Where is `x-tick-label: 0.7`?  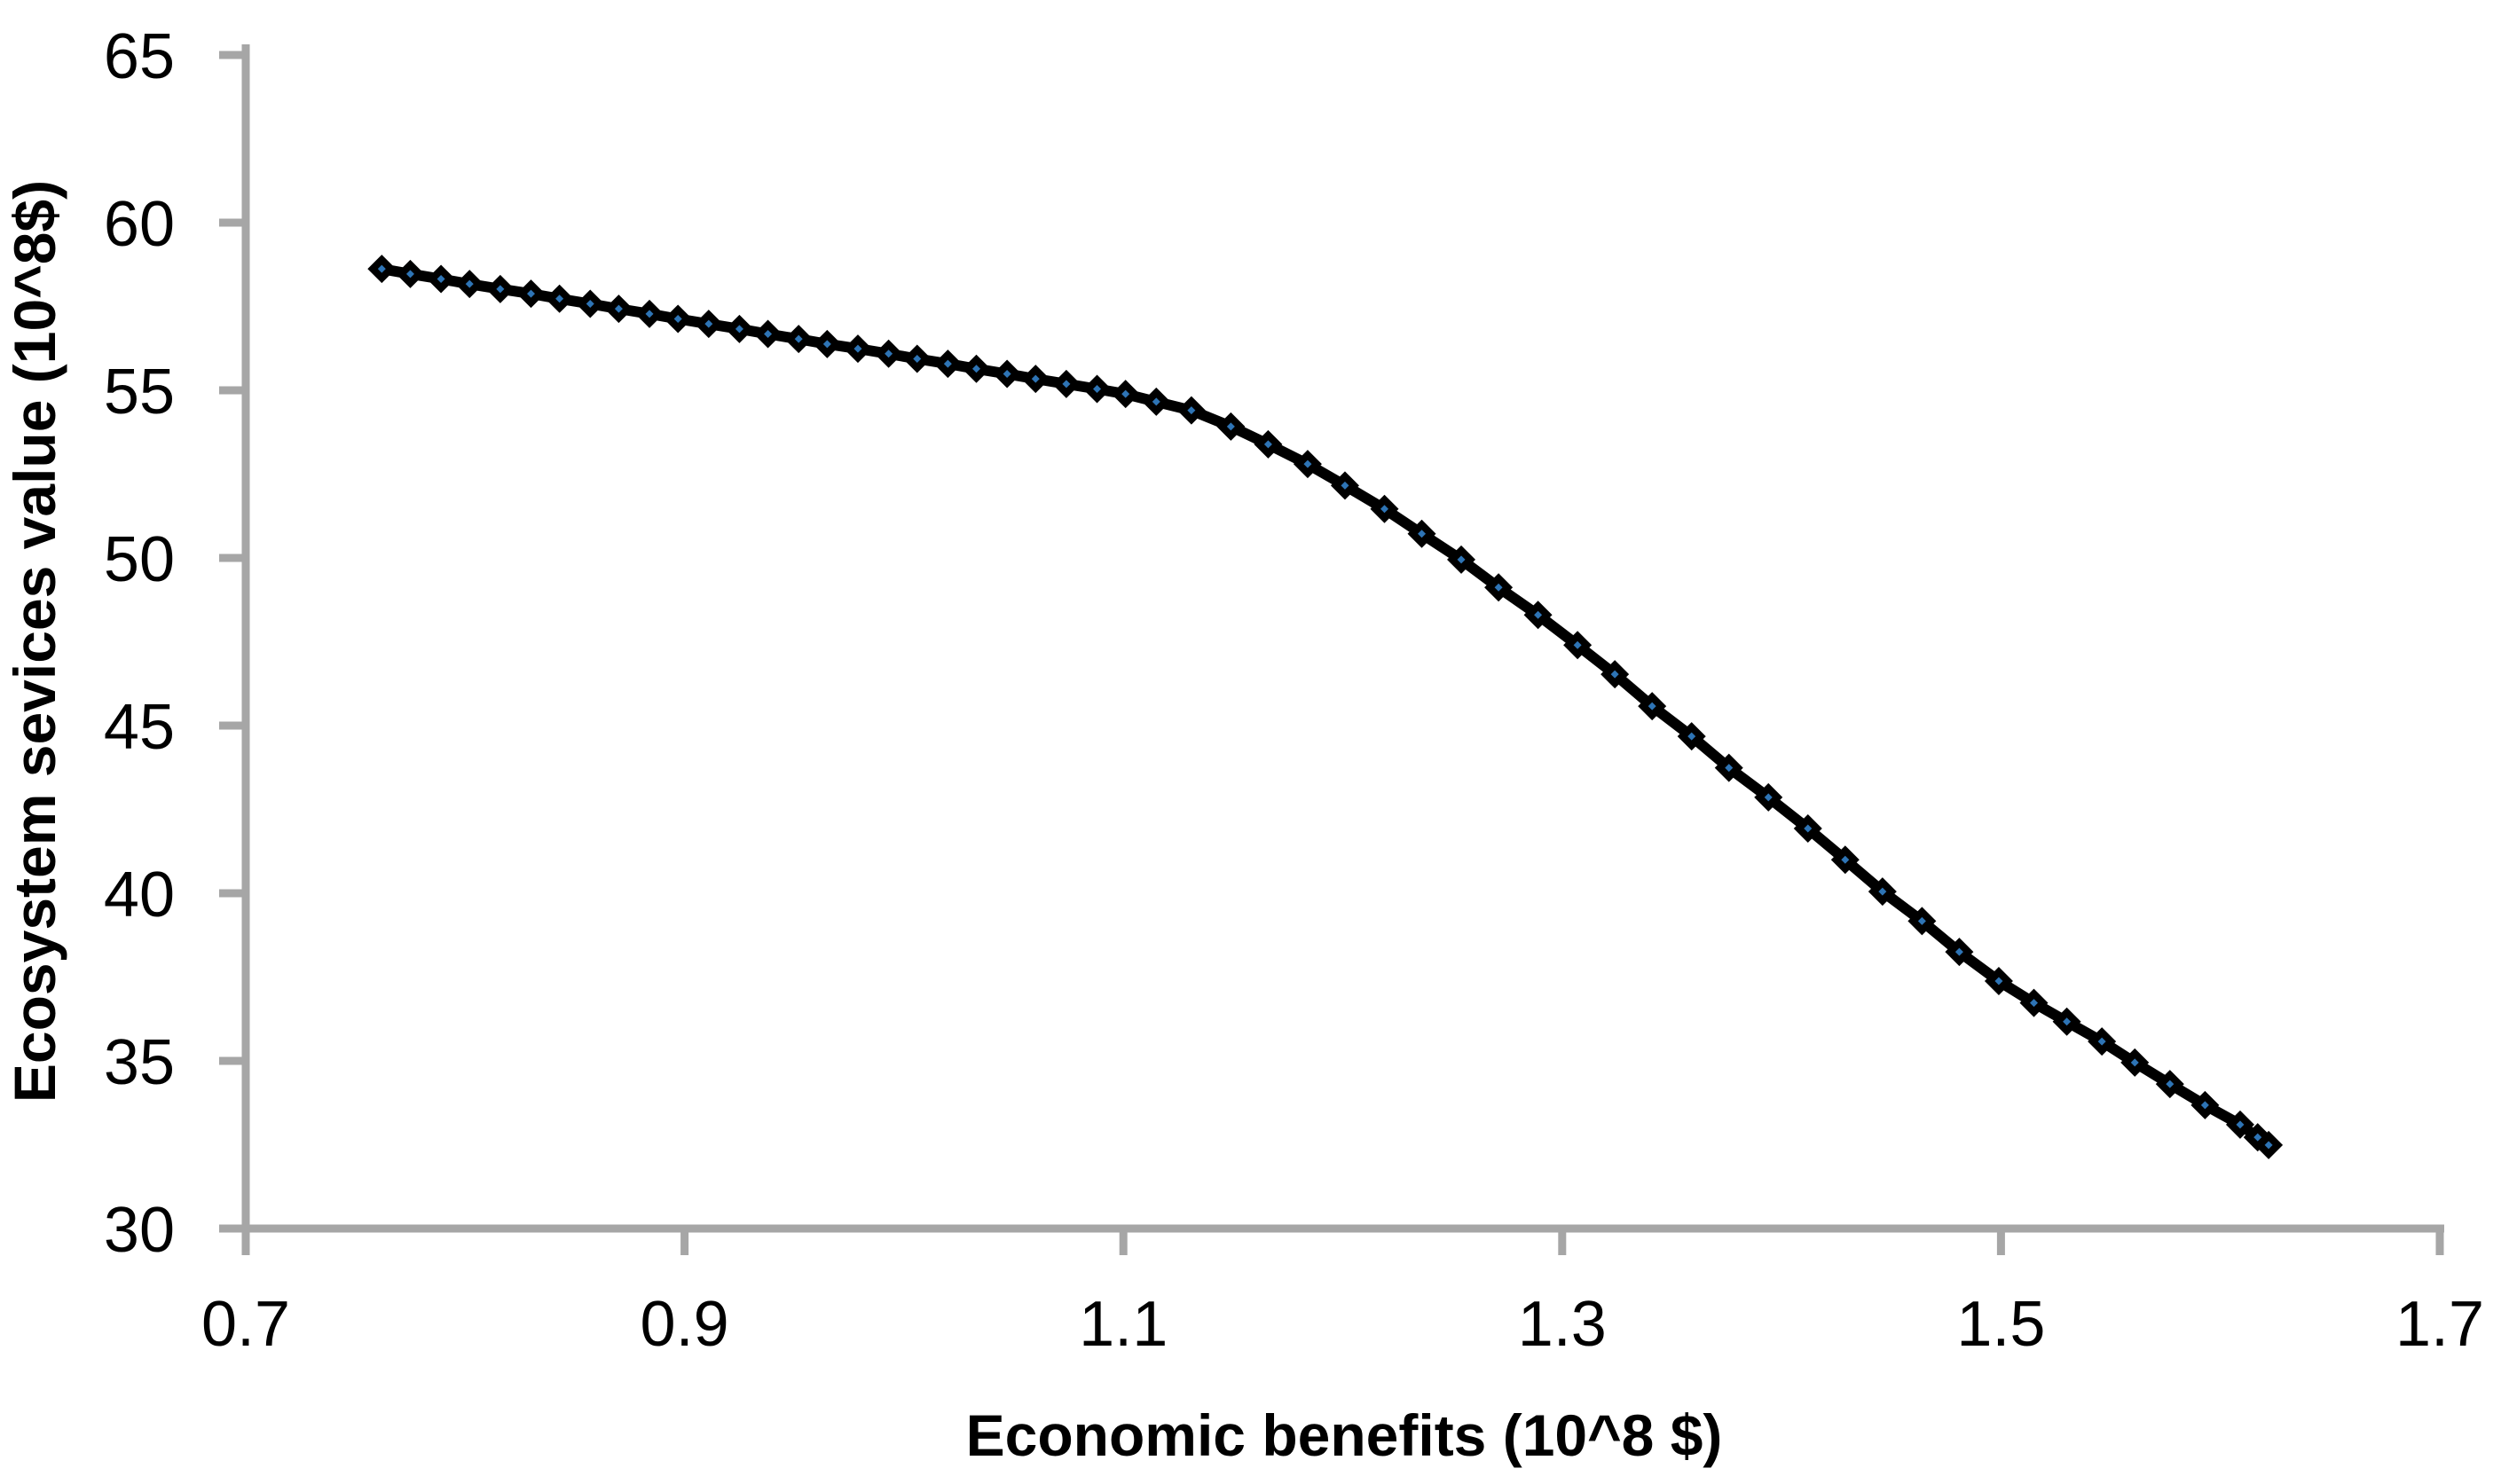
x-tick-label: 0.7 is located at coordinates (245, 1324).